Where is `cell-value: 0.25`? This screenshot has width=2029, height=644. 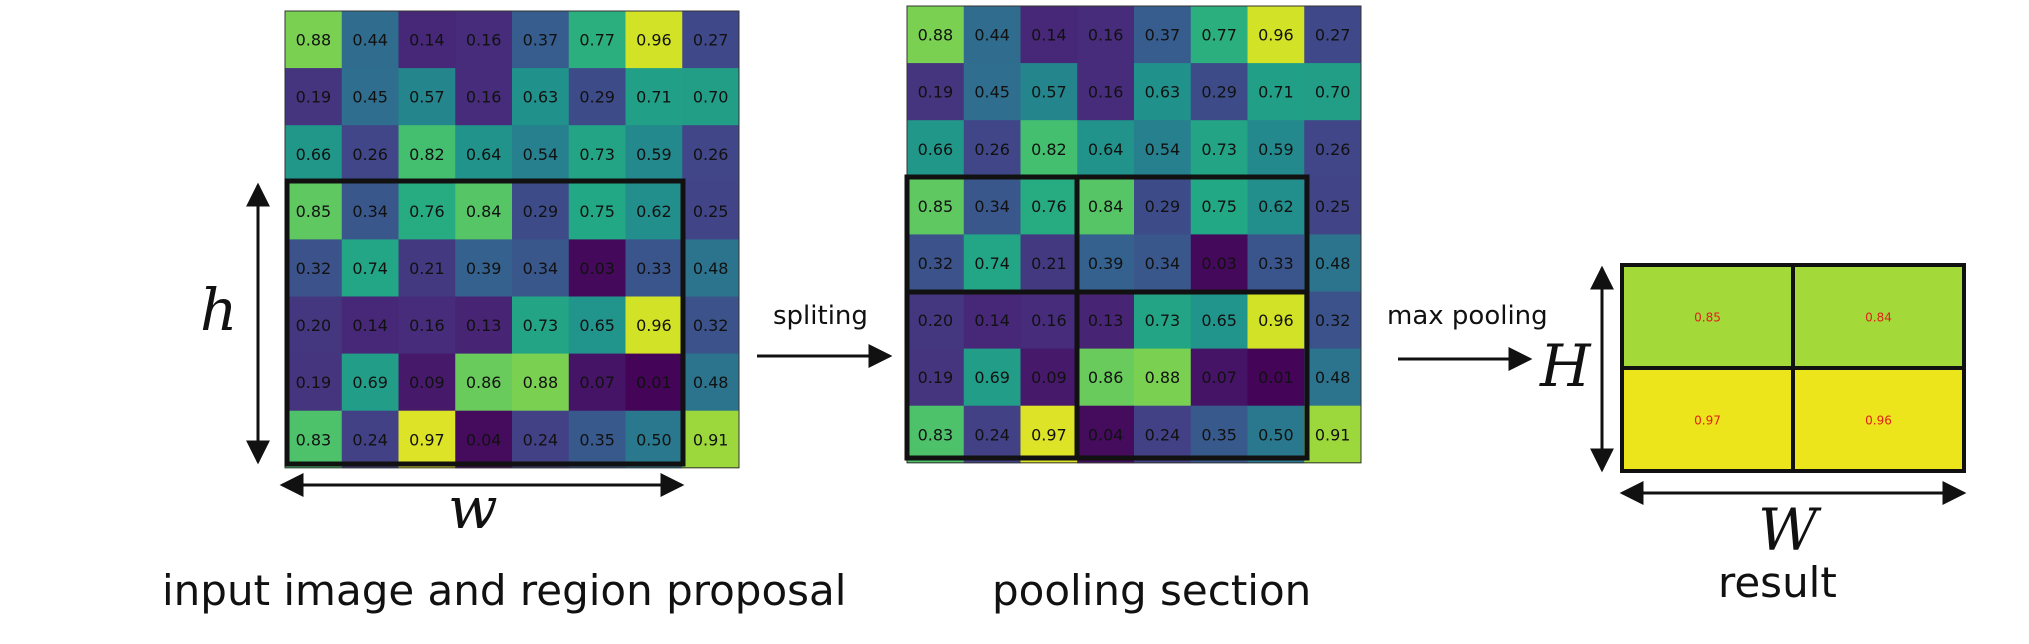 cell-value: 0.25 is located at coordinates (1333, 206).